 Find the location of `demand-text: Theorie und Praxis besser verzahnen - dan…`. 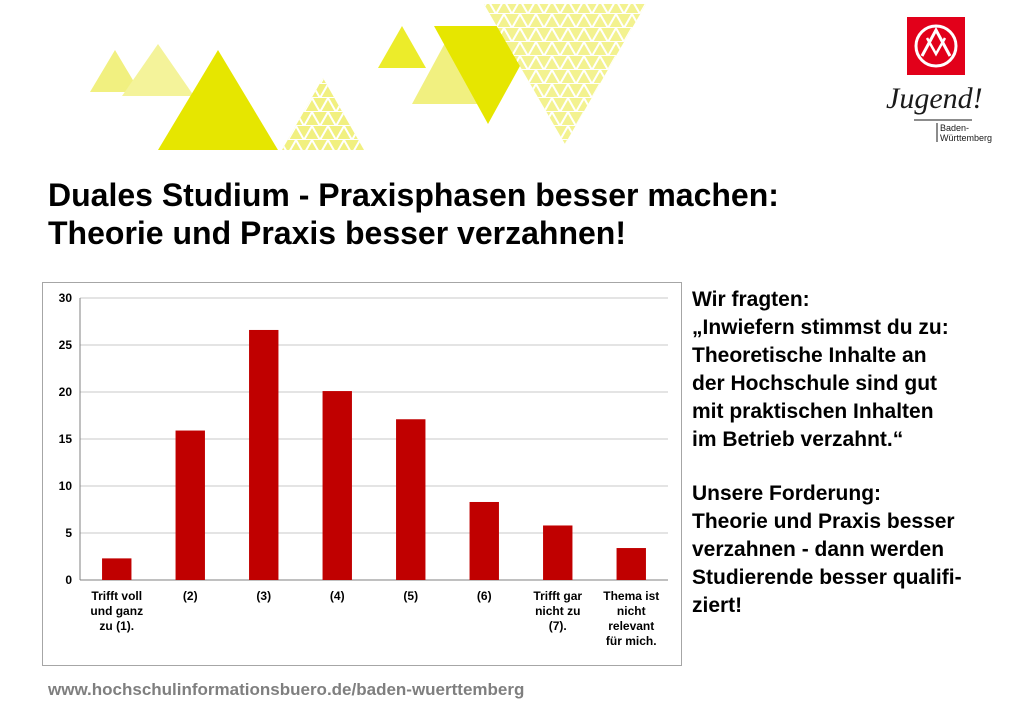

demand-text: Theorie und Praxis besser verzahnen - dan… is located at coordinates (827, 564).